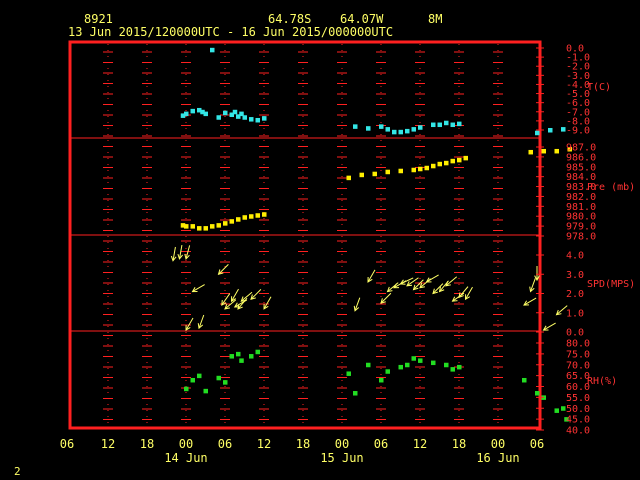 Image resolution: width=640 pixels, height=480 pixels. Describe the element at coordinates (98, 19) in the screenshot. I see `station-id: 8921` at that location.